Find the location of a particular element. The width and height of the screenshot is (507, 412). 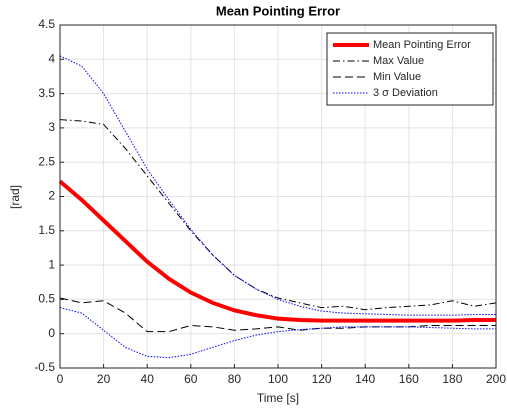

x-tick-label: 100 is located at coordinates (278, 379).